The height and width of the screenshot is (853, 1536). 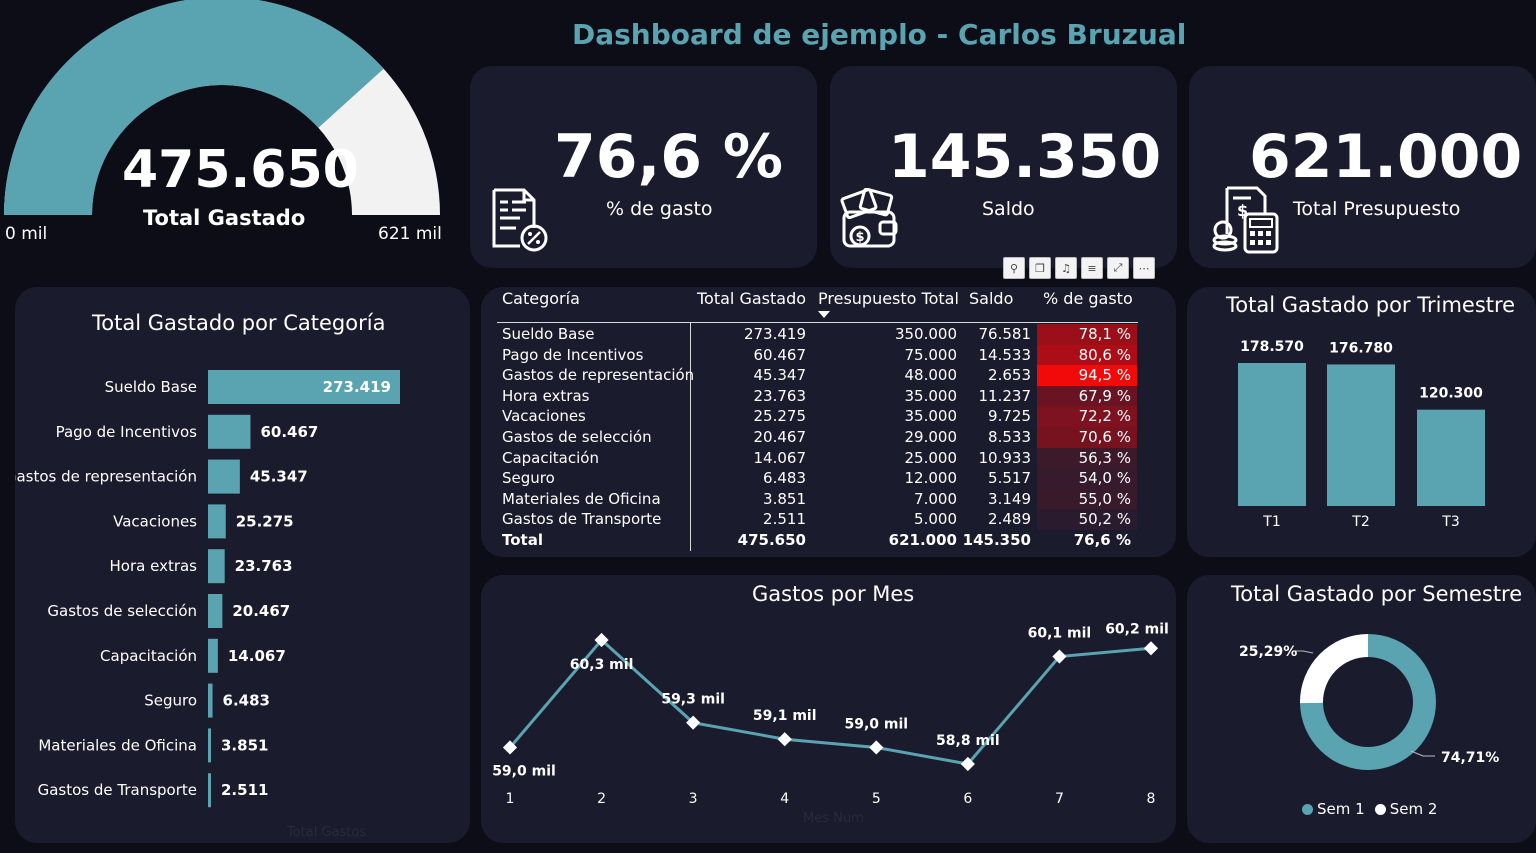 I want to click on kpi-card-gasto: 76,6 % % de gasto, so click(x=643, y=167).